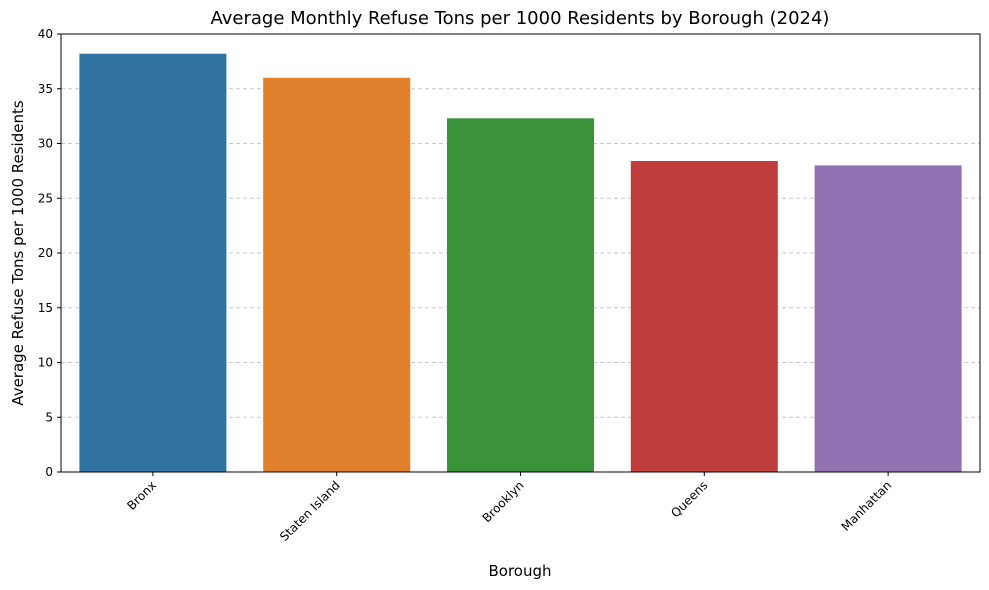  Describe the element at coordinates (153, 263) in the screenshot. I see `bar-bronx` at that location.